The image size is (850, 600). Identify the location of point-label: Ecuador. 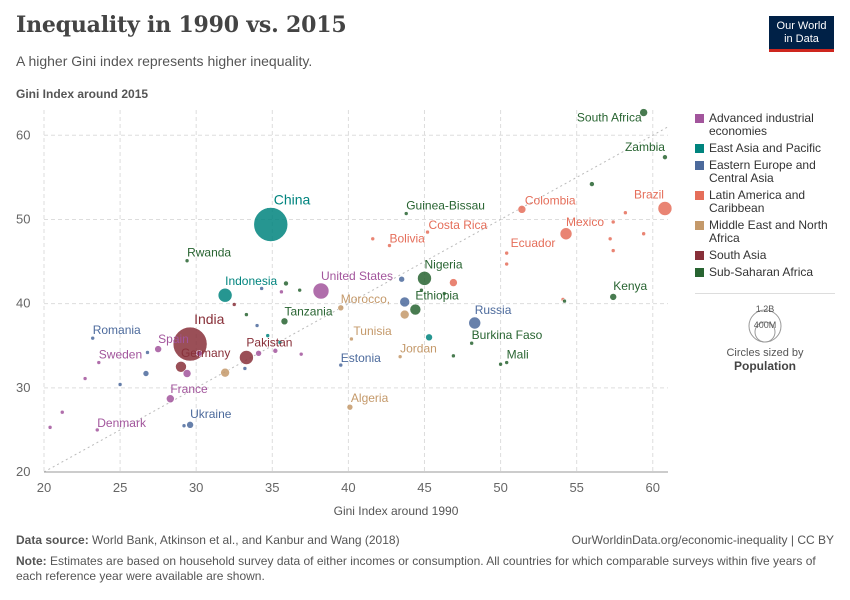
(533, 243).